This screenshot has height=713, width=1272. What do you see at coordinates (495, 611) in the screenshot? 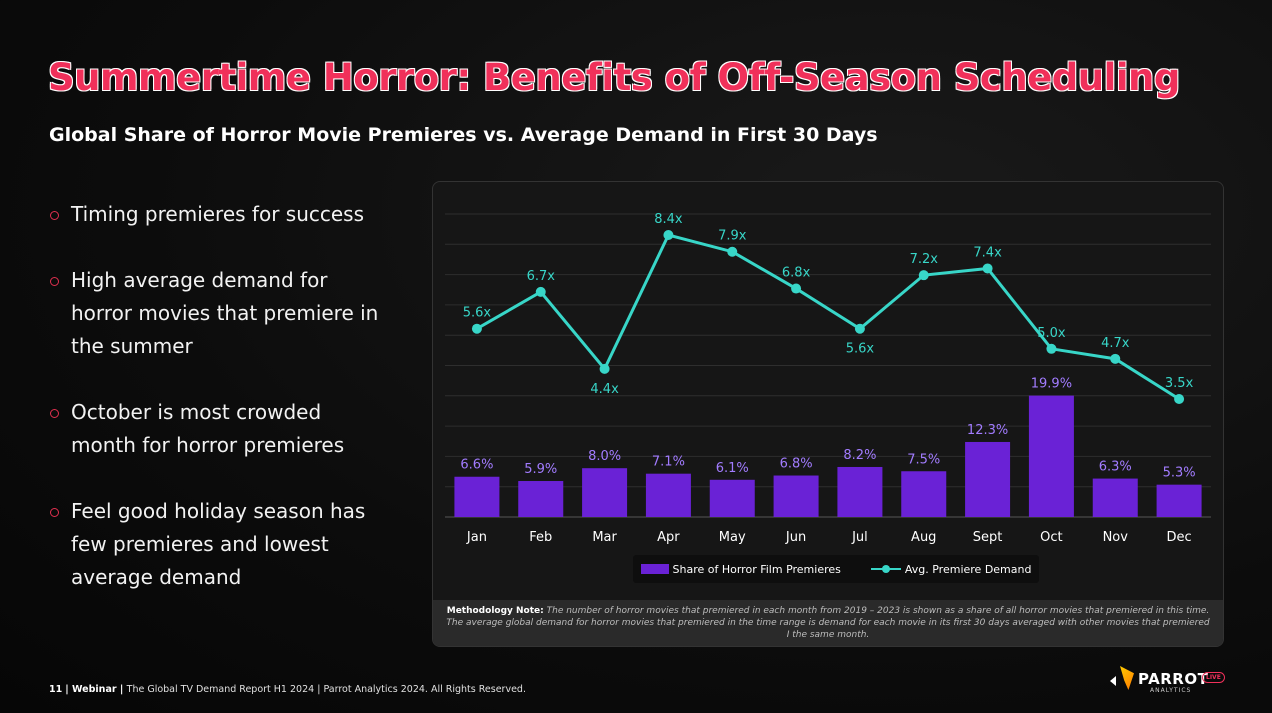
I see `methodology-label: Methodology Note:` at bounding box center [495, 611].